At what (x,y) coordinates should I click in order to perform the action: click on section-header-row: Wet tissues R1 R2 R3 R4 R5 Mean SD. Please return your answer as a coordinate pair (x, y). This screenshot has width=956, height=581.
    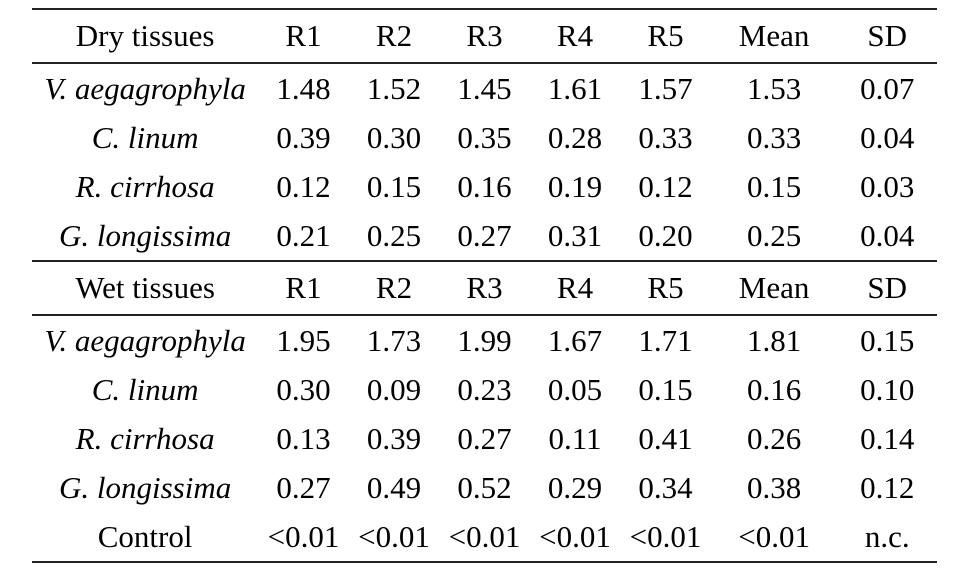
    Looking at the image, I should click on (484, 288).